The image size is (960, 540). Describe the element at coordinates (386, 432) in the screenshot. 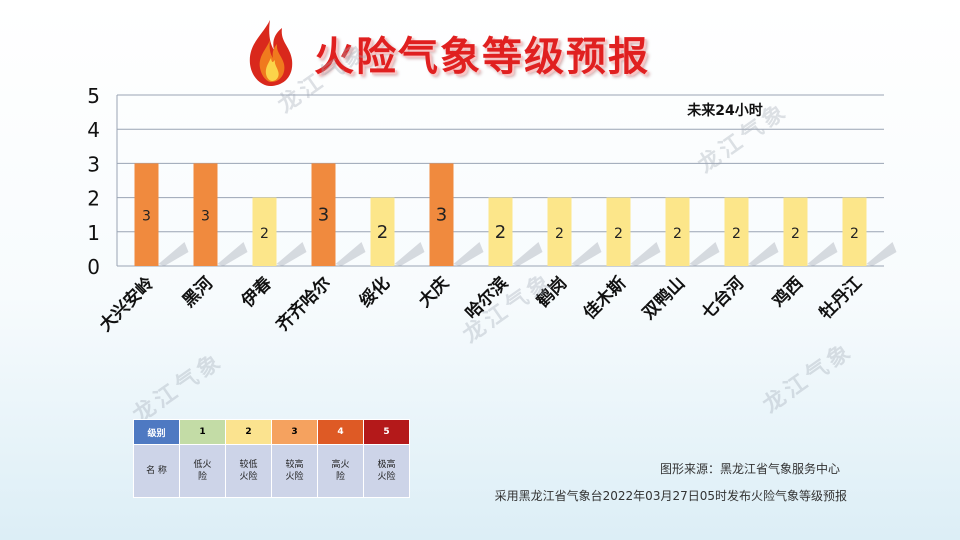

I see `legend-level-5: 5` at that location.